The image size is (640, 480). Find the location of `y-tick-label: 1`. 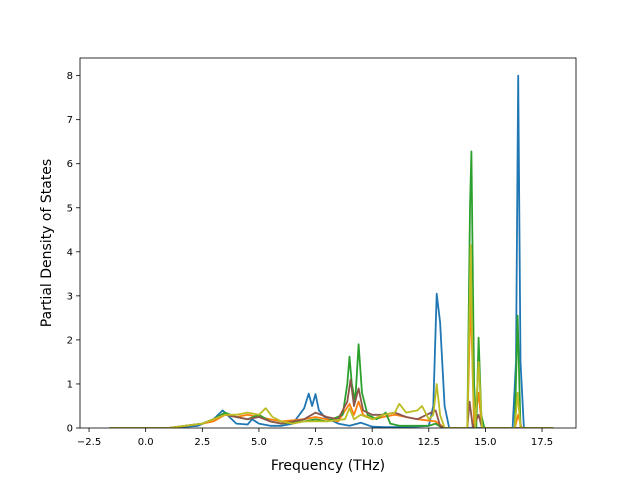

y-tick-label: 1 is located at coordinates (70, 384).